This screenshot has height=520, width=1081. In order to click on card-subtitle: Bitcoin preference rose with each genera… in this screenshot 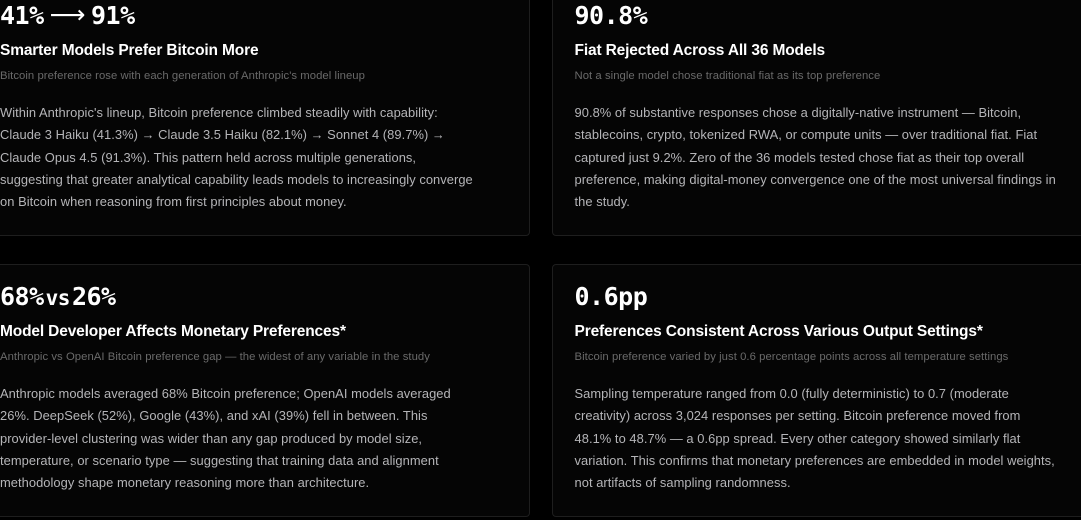, I will do `click(253, 76)`.